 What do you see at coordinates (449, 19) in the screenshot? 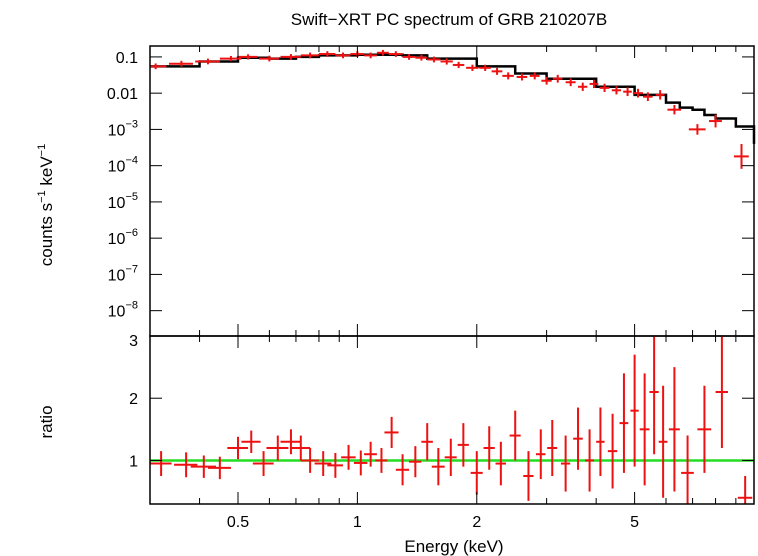
I see `chart-title: Swift−XRT PC spectrum of GRB 210207B` at bounding box center [449, 19].